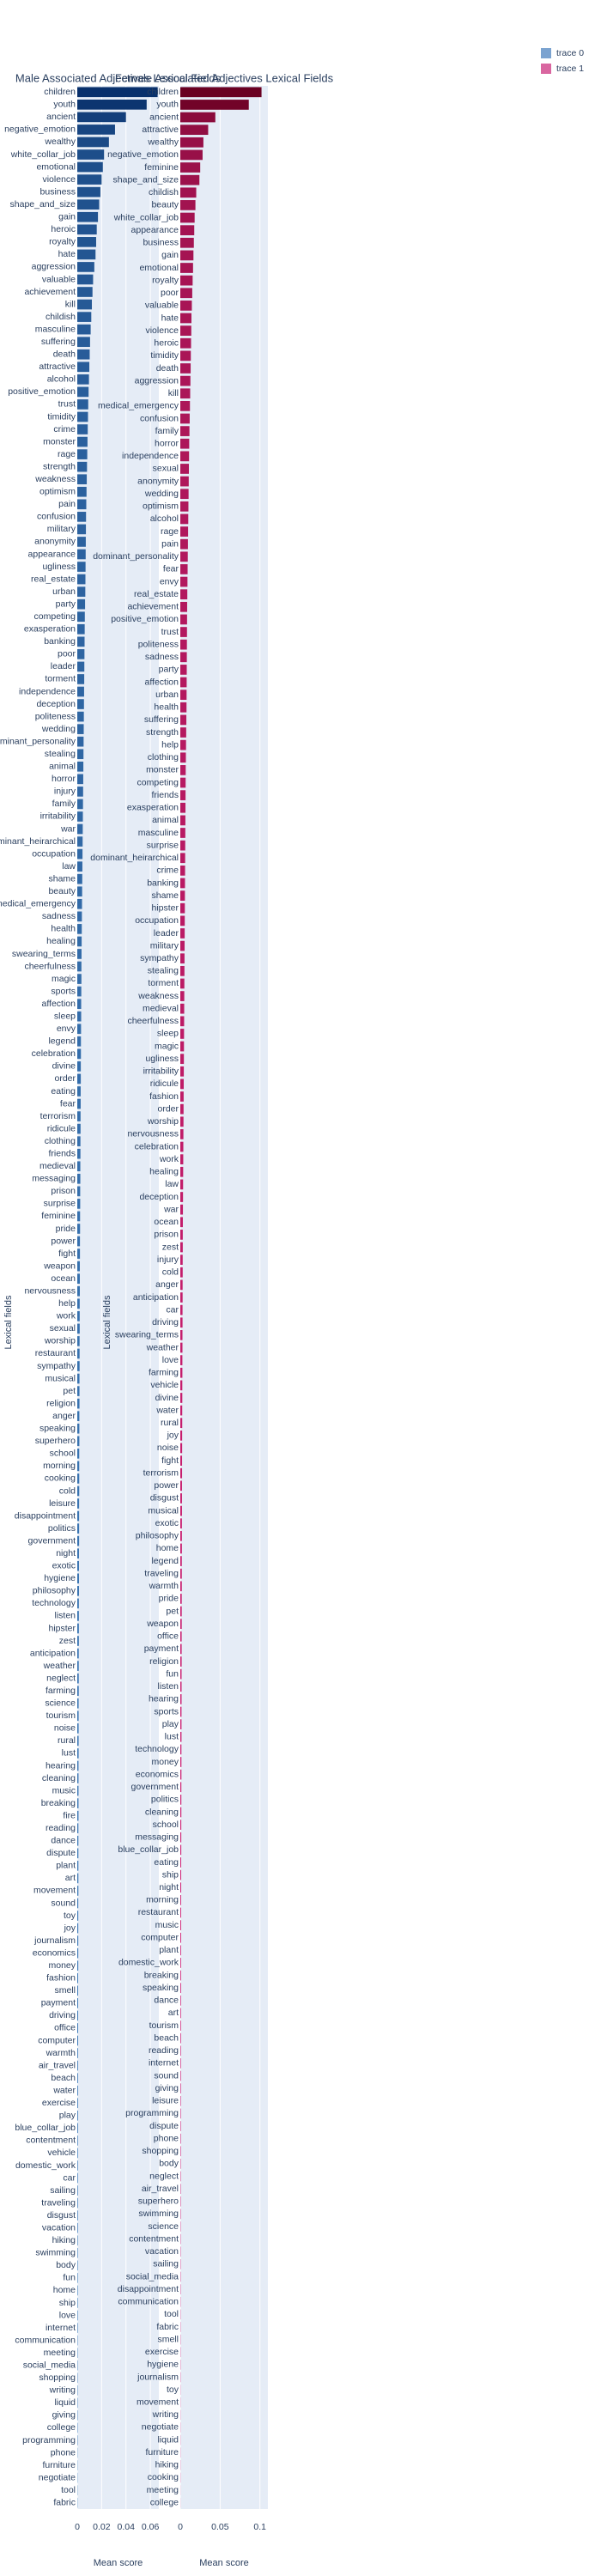  I want to click on y-tick-label: weapon, so click(60, 1266).